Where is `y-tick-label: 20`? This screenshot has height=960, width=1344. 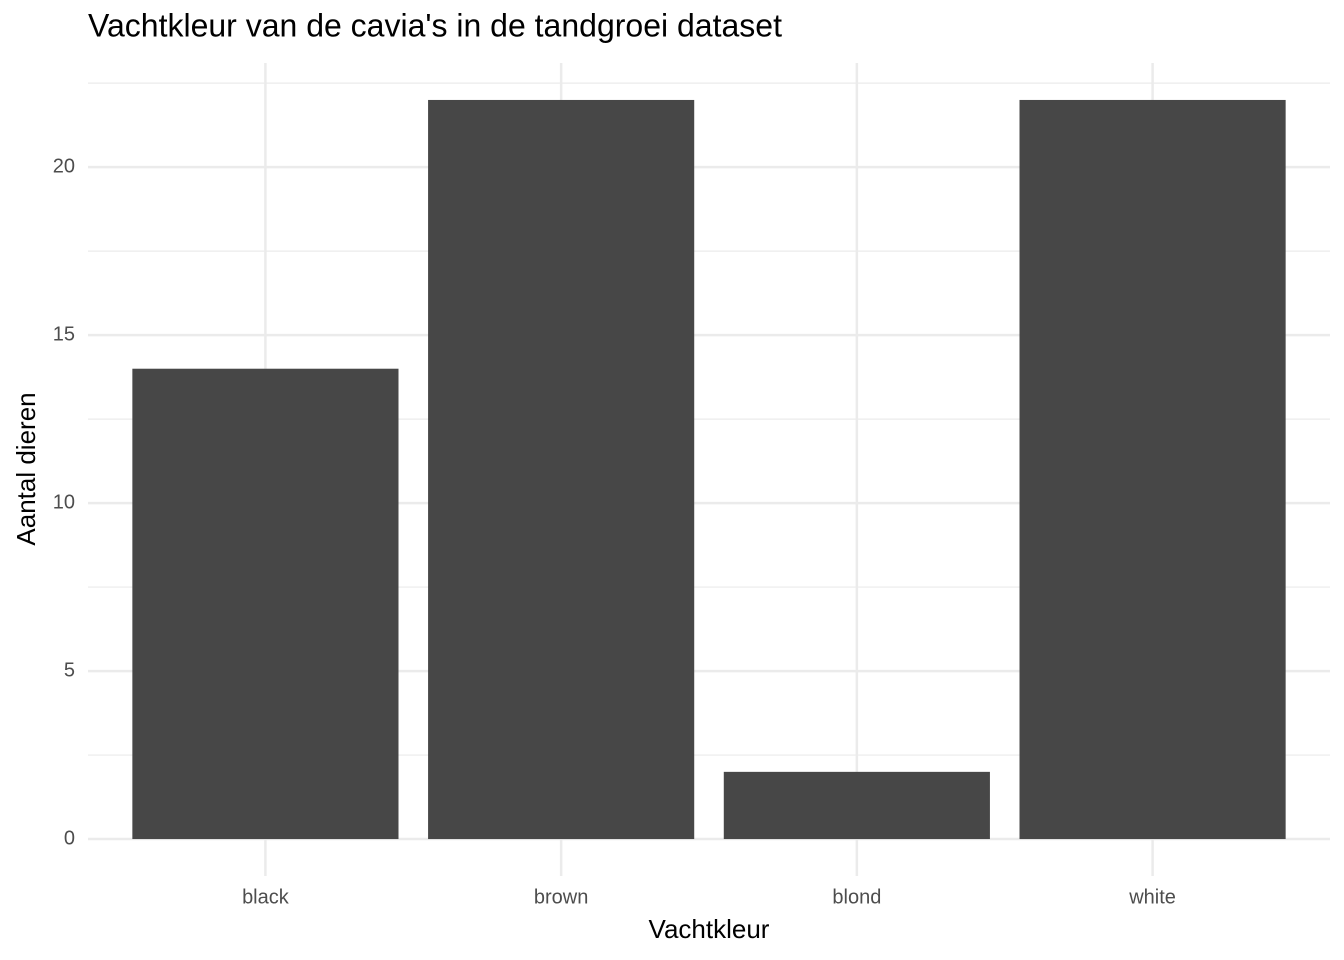 y-tick-label: 20 is located at coordinates (64, 166).